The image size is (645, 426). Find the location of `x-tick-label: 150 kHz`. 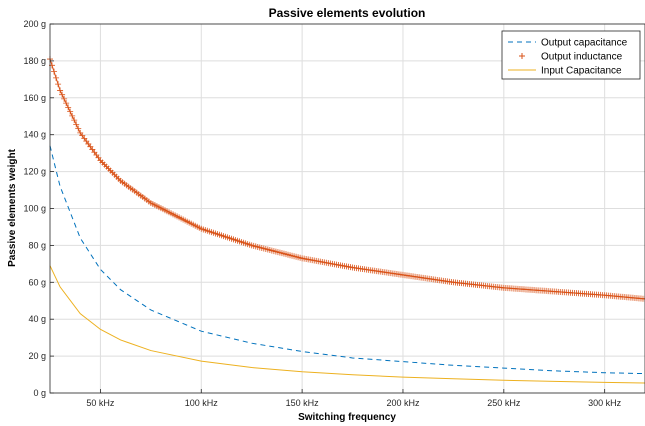

x-tick-label: 150 kHz is located at coordinates (303, 403).